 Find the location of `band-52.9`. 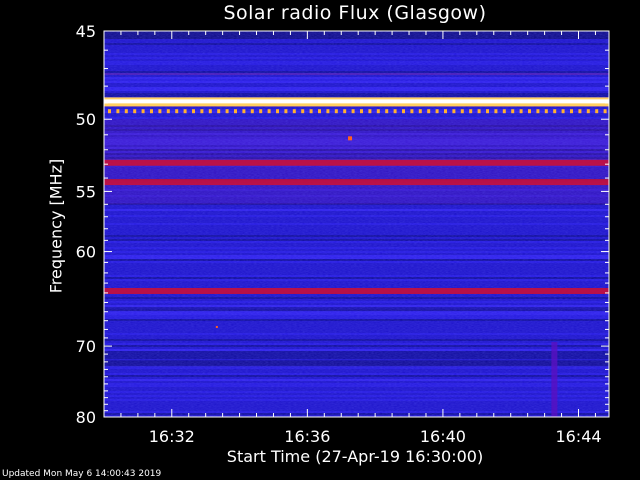

band-52.9 is located at coordinates (356, 162).